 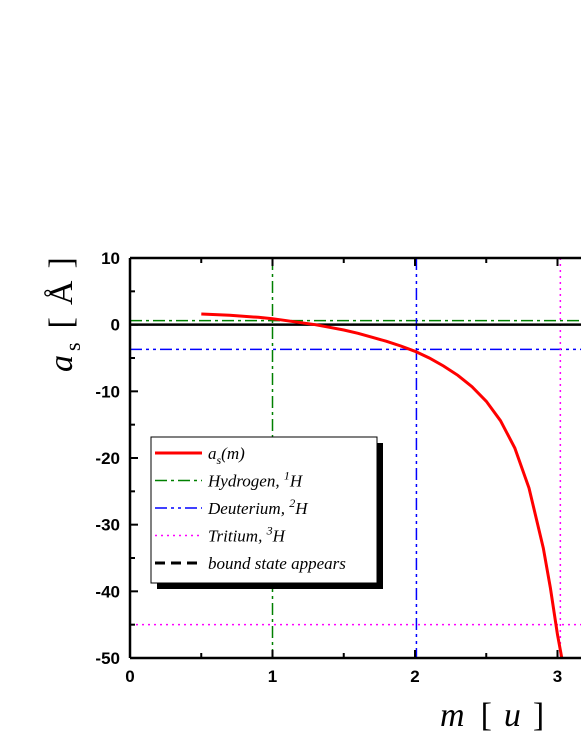 I want to click on y-axis-title: a s [ Å ], so click(x=64, y=314).